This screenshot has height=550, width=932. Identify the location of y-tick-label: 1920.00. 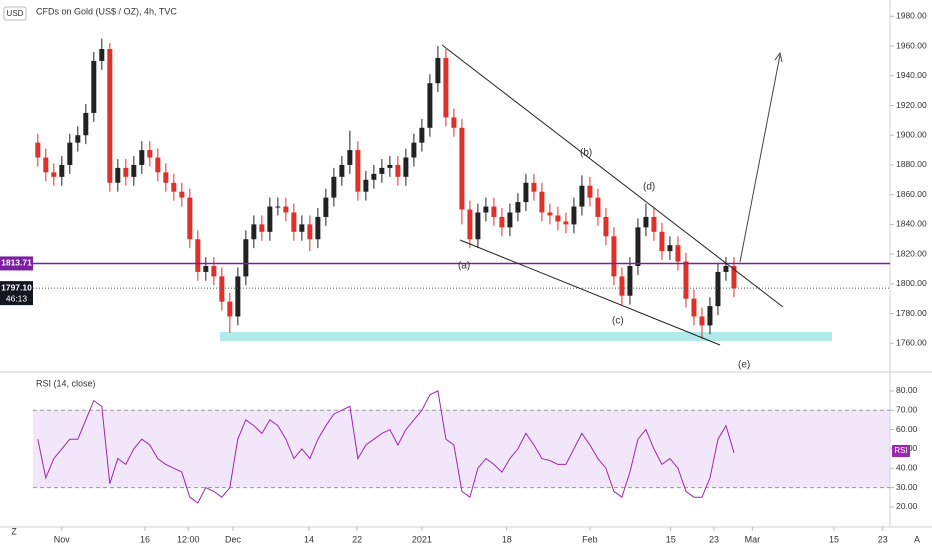
(911, 105).